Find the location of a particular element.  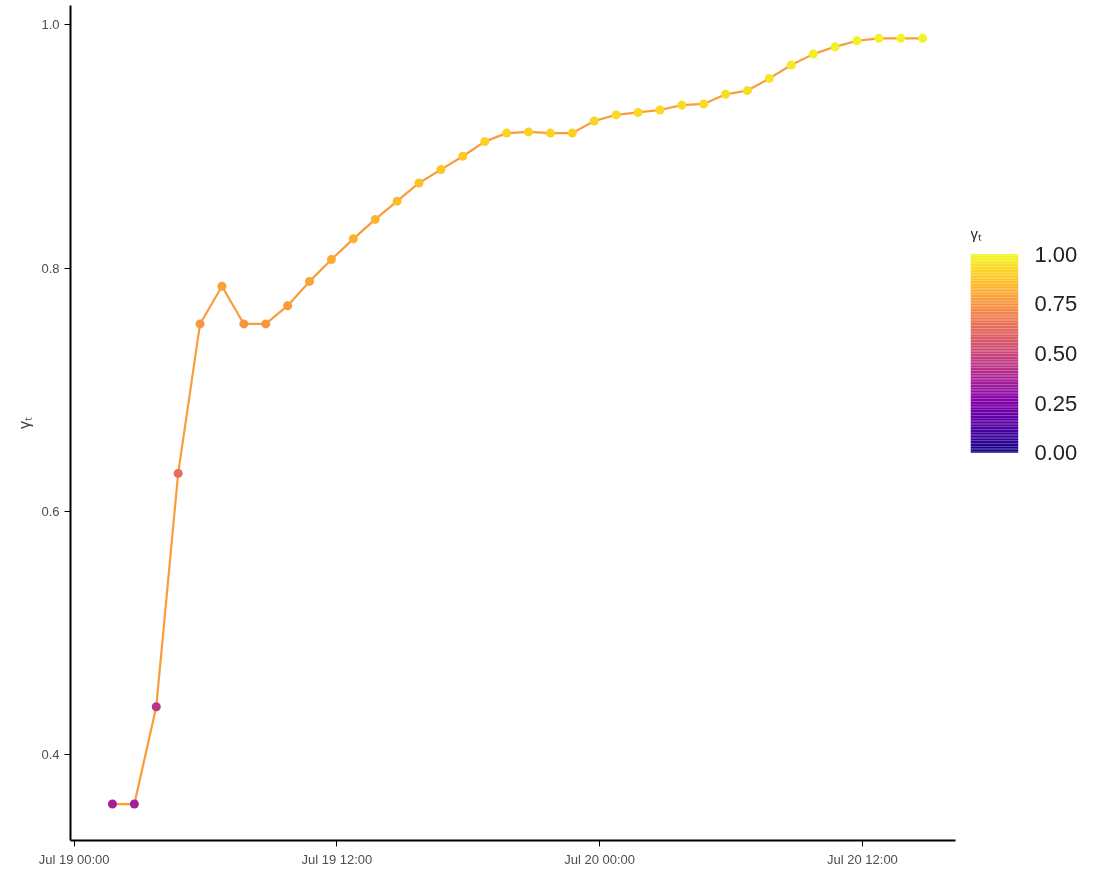

color-bar-label: 0.00 is located at coordinates (1056, 453).